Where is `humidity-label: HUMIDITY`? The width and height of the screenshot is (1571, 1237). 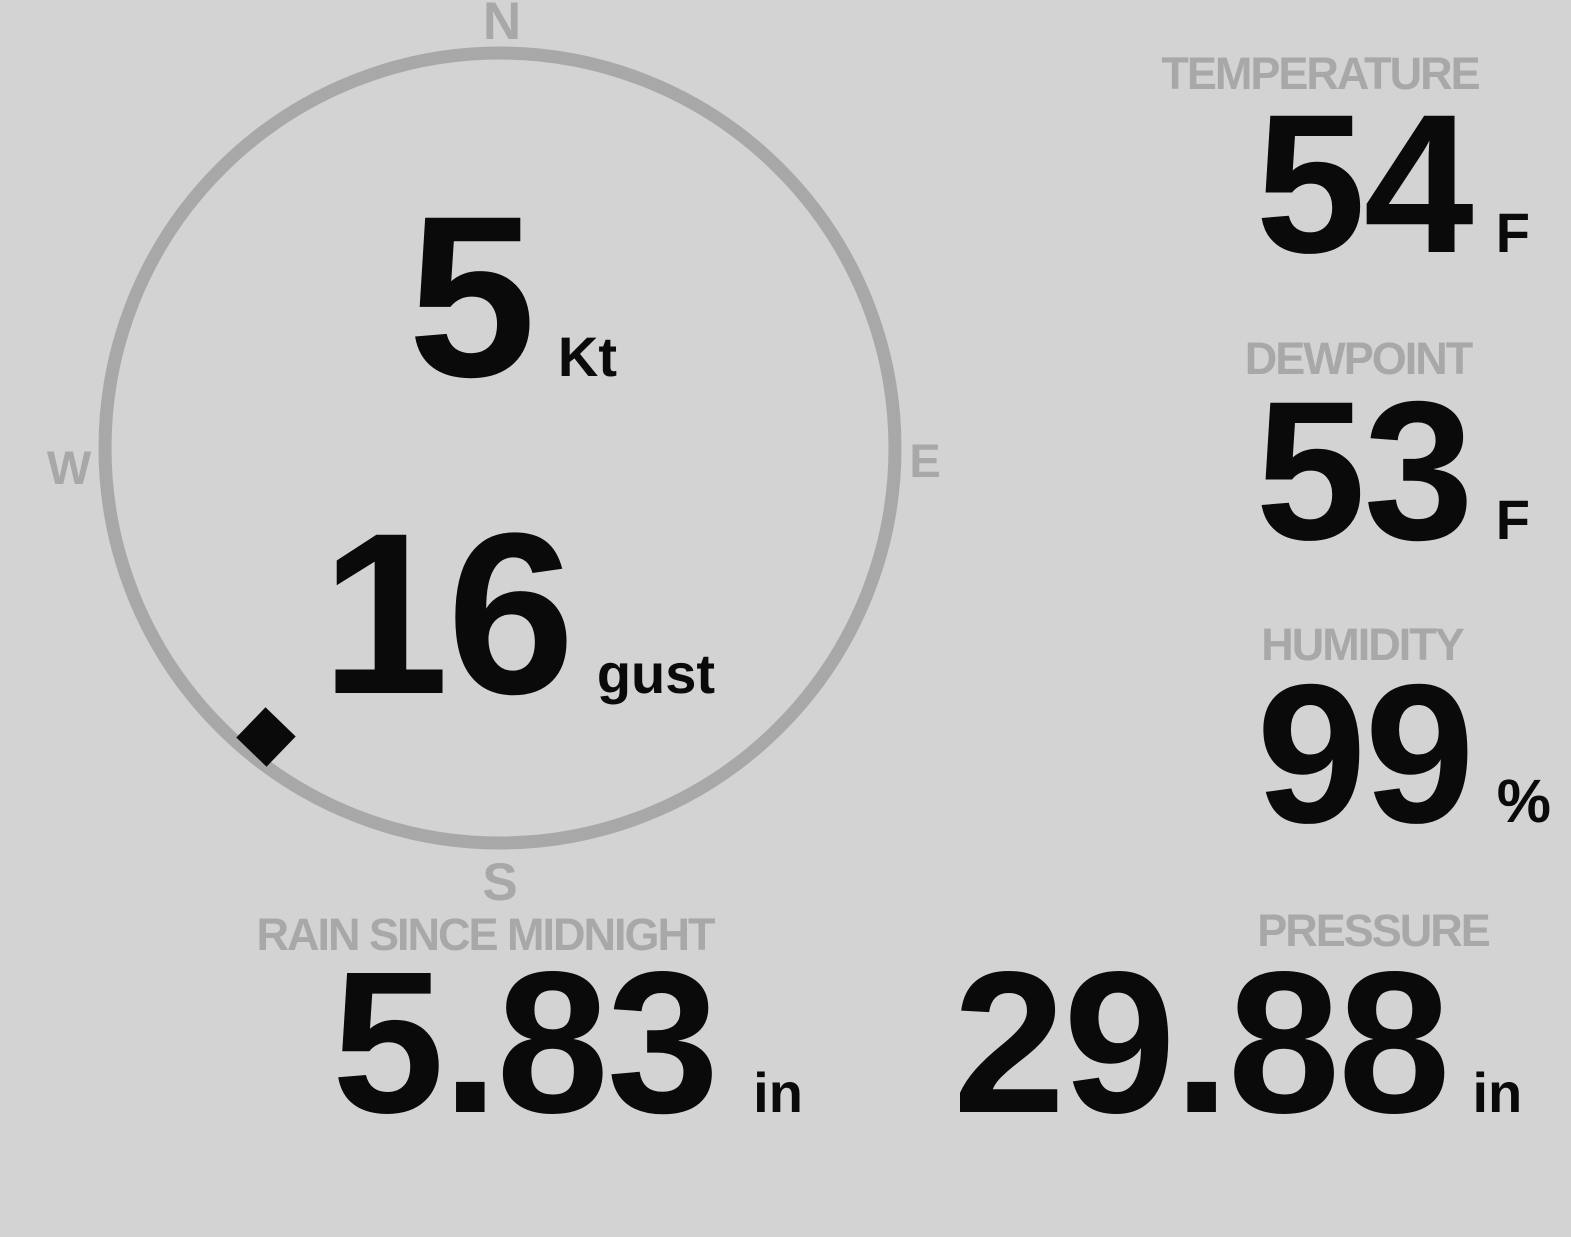
humidity-label: HUMIDITY is located at coordinates (1362, 644).